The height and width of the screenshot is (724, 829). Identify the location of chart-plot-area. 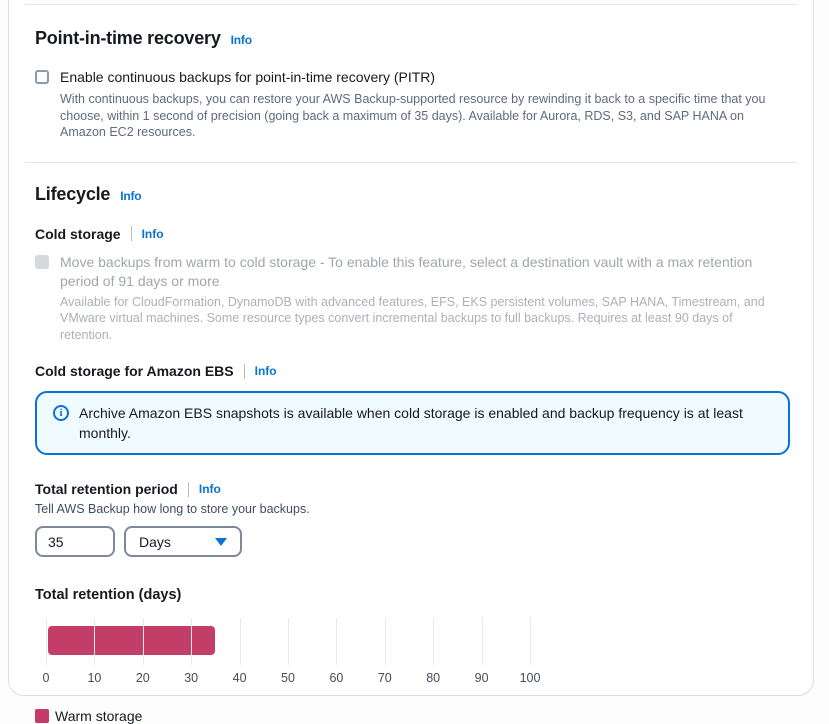
(296, 641).